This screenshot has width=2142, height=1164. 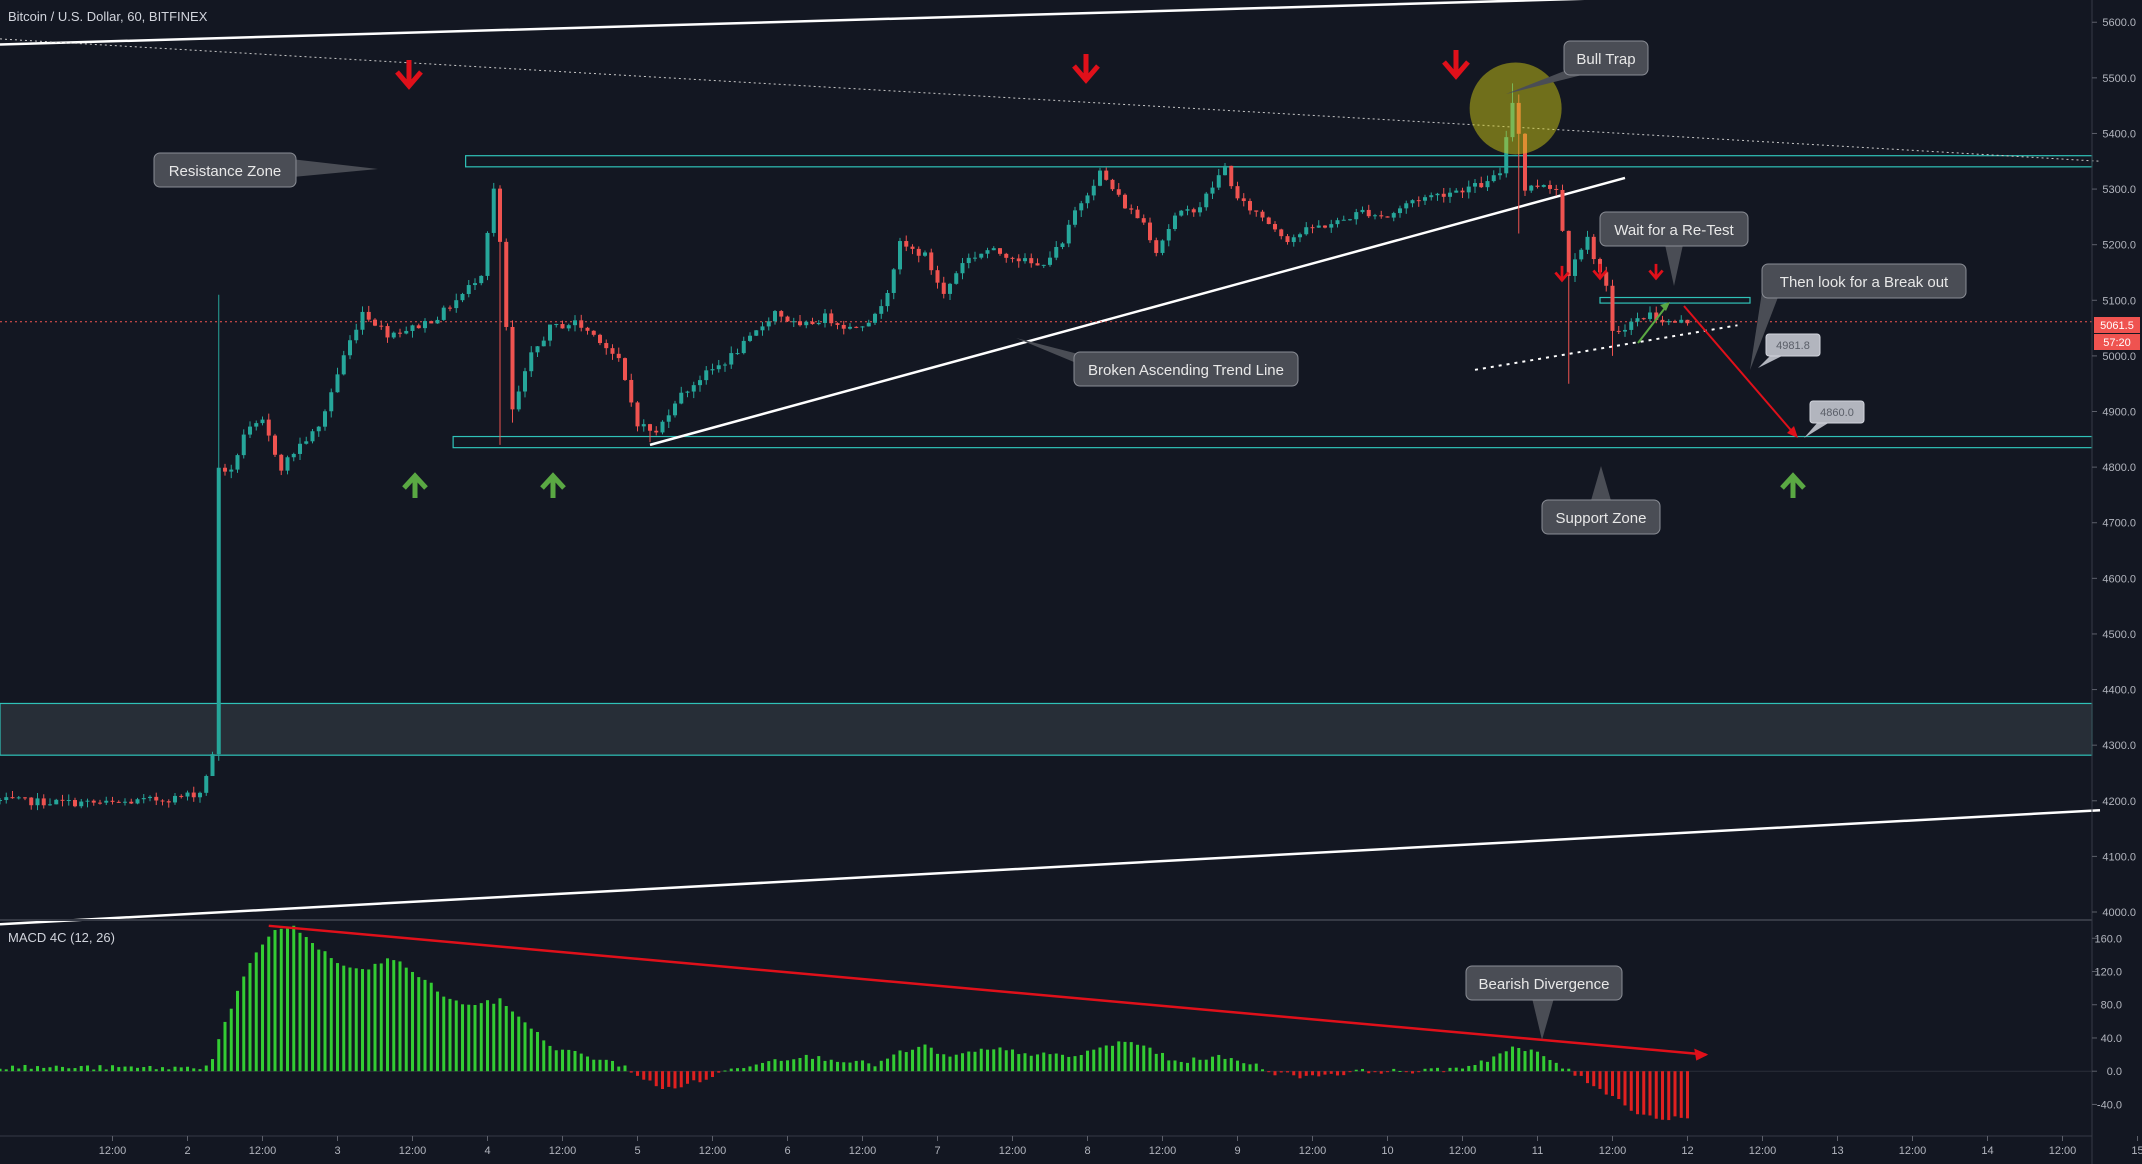 What do you see at coordinates (1789, 350) in the screenshot?
I see `price-badge-4981: 4981.8` at bounding box center [1789, 350].